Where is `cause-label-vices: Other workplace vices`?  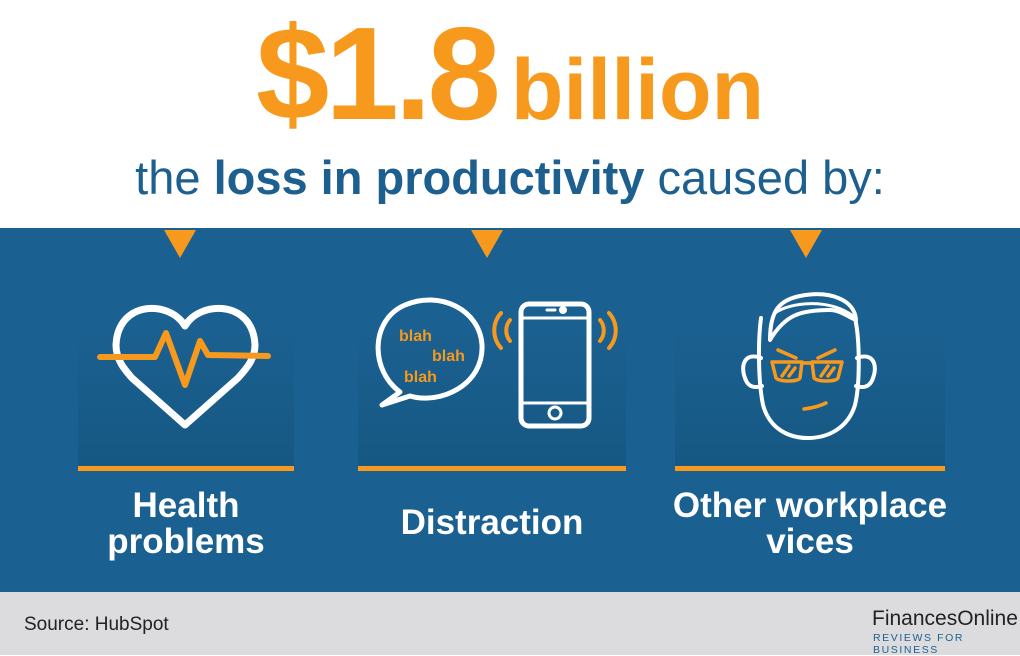
cause-label-vices: Other workplace vices is located at coordinates (810, 524).